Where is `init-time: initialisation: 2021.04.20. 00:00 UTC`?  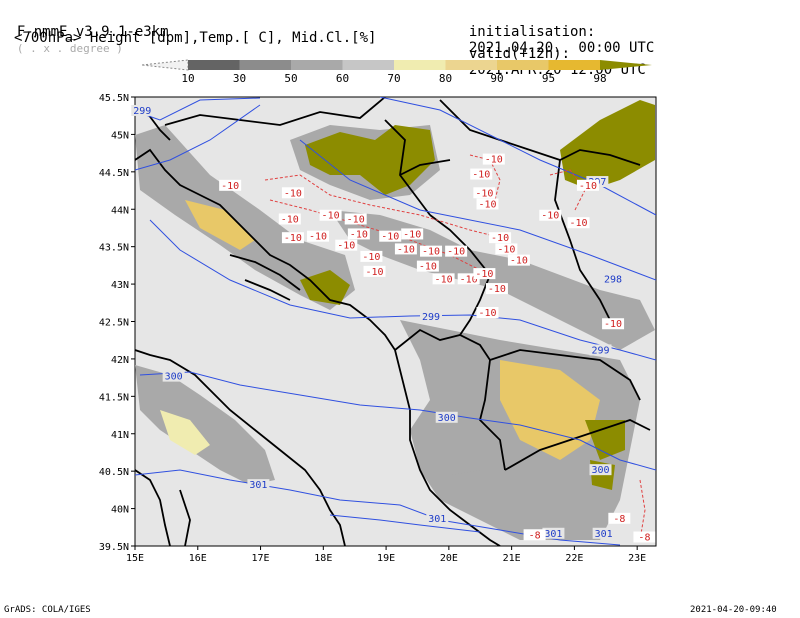 init-time: initialisation: 2021.04.20. 00:00 UTC is located at coordinates (553, 32).